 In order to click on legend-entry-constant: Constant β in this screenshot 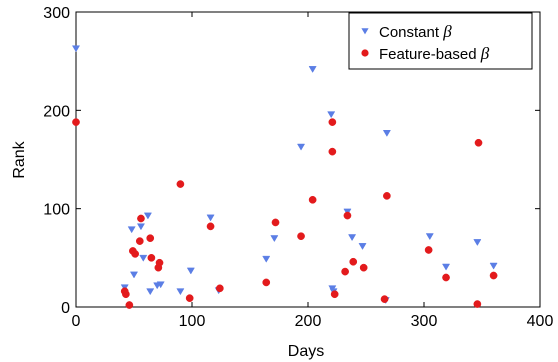, I will do `click(406, 31)`.